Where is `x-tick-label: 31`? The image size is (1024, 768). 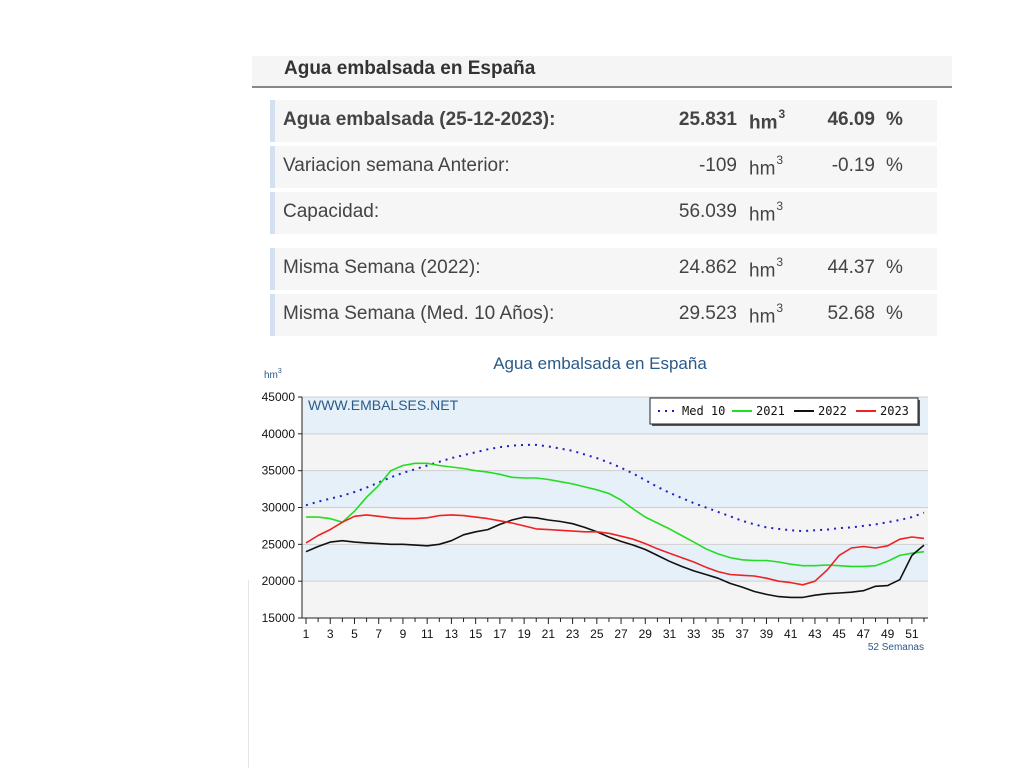 x-tick-label: 31 is located at coordinates (670, 634).